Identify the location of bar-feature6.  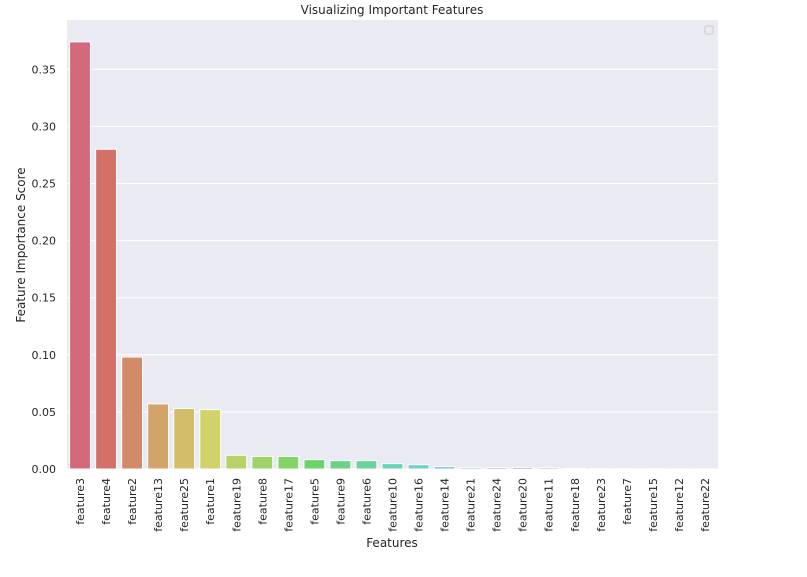
(366, 465).